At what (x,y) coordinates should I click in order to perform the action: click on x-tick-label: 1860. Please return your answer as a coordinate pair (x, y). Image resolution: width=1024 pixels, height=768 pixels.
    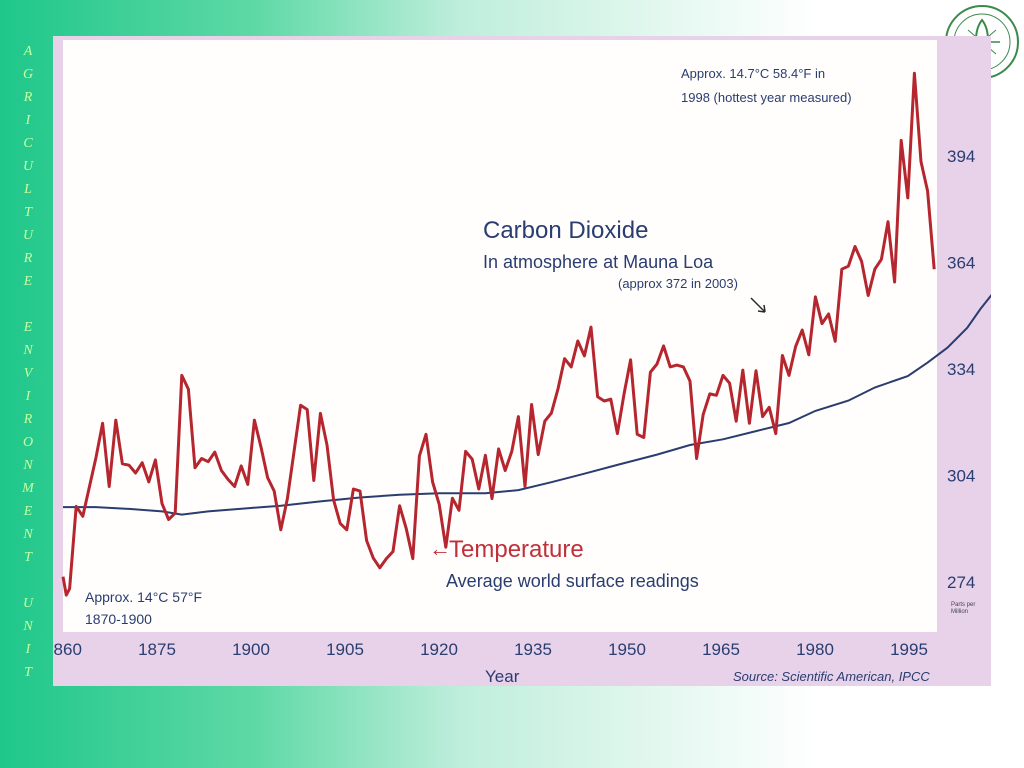
    Looking at the image, I should click on (67, 649).